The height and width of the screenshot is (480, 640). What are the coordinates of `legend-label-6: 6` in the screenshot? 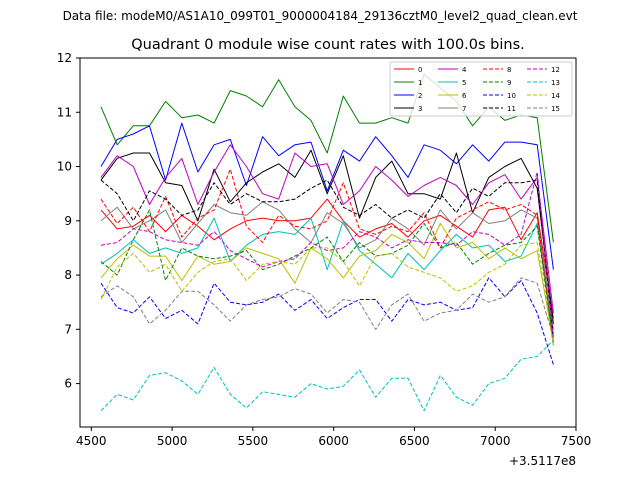 It's located at (464, 96).